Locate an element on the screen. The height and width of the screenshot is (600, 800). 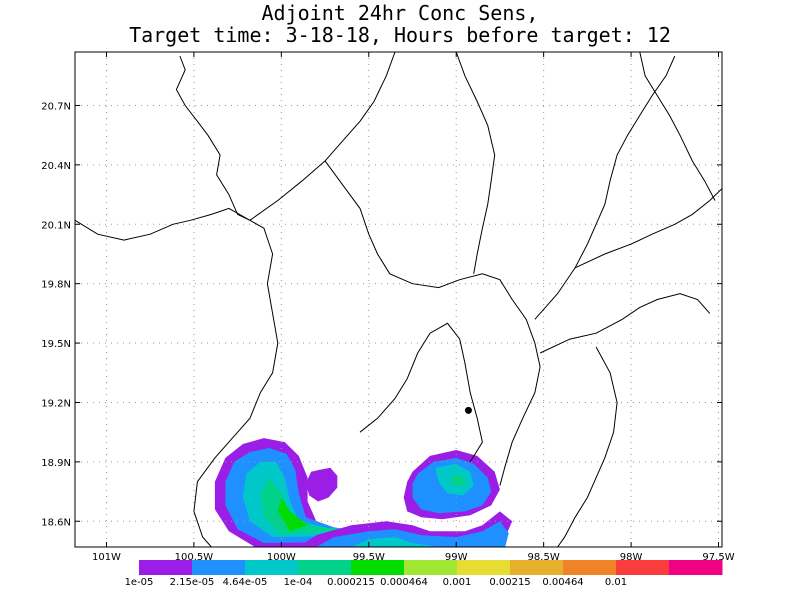
x-tick-label: 100.5W is located at coordinates (194, 557).